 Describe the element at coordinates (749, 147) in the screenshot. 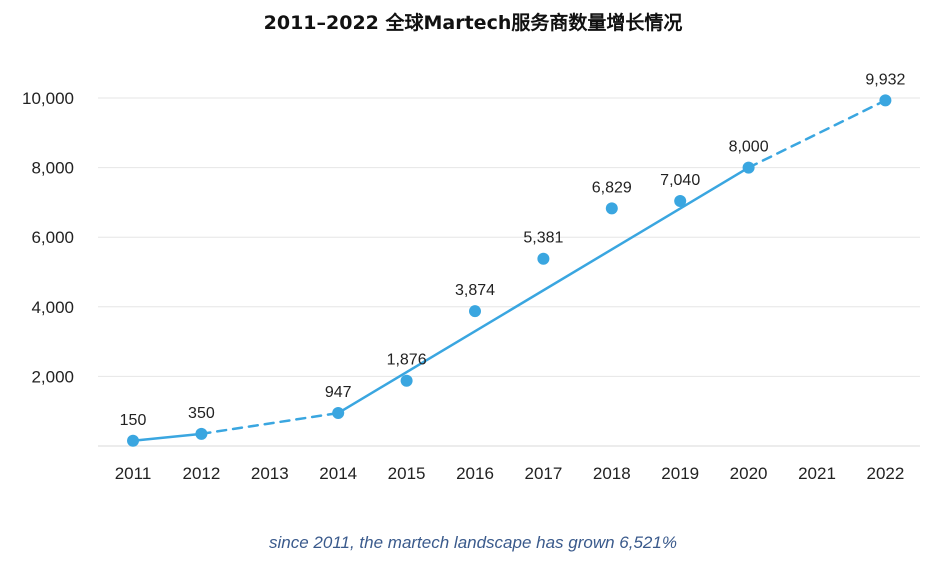

I see `data-label: 8,000` at that location.